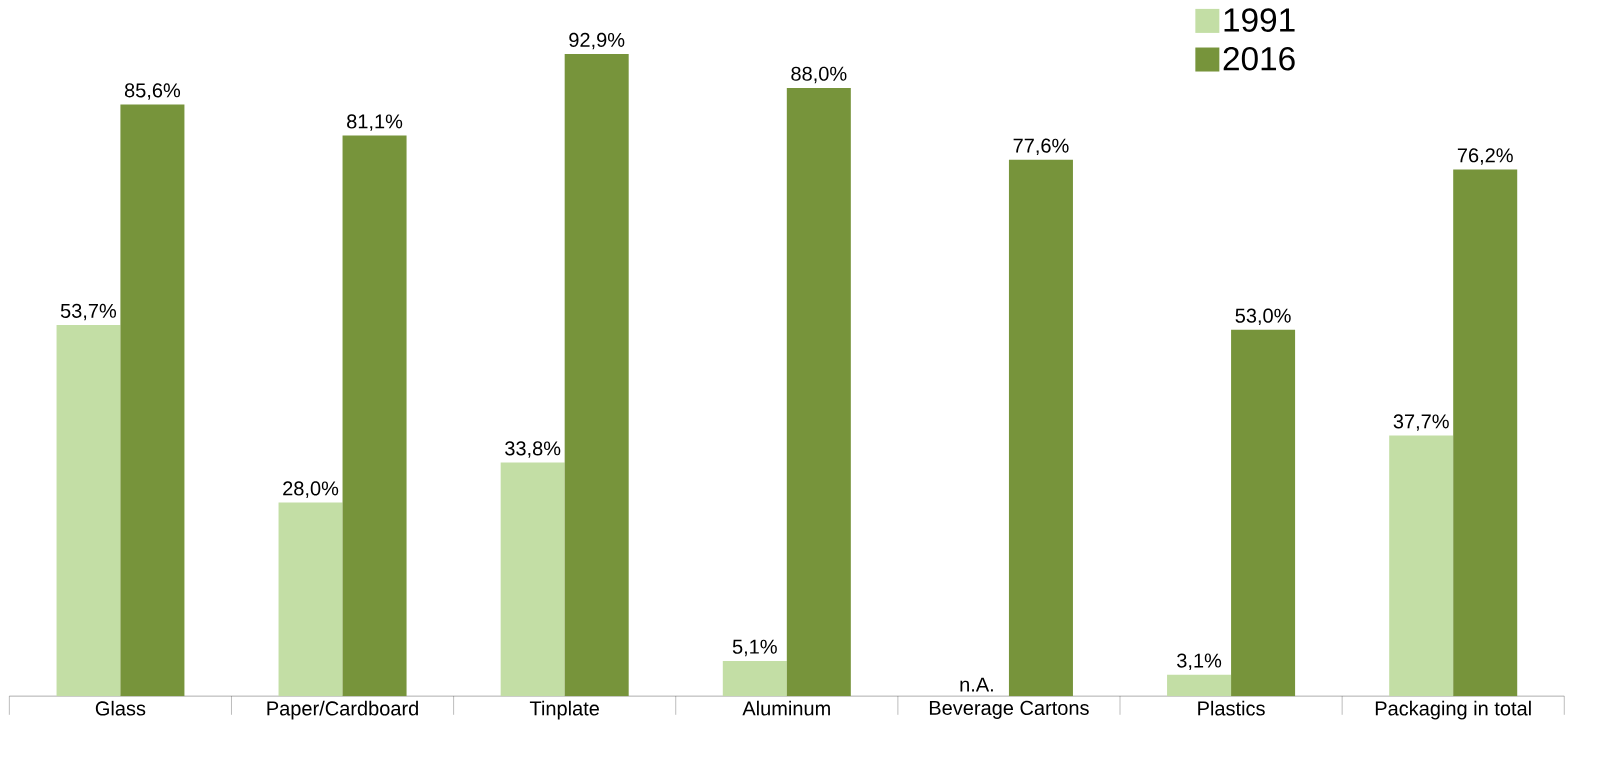  I want to click on data-label: 37,7%, so click(1421, 422).